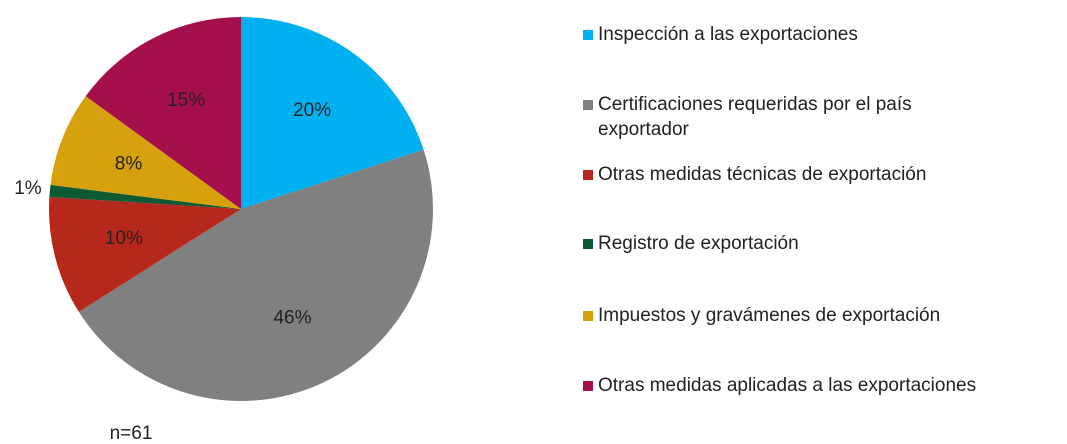 The width and height of the screenshot is (1067, 444). I want to click on legend-label: Impuestos y gravámenes de exportación, so click(769, 315).